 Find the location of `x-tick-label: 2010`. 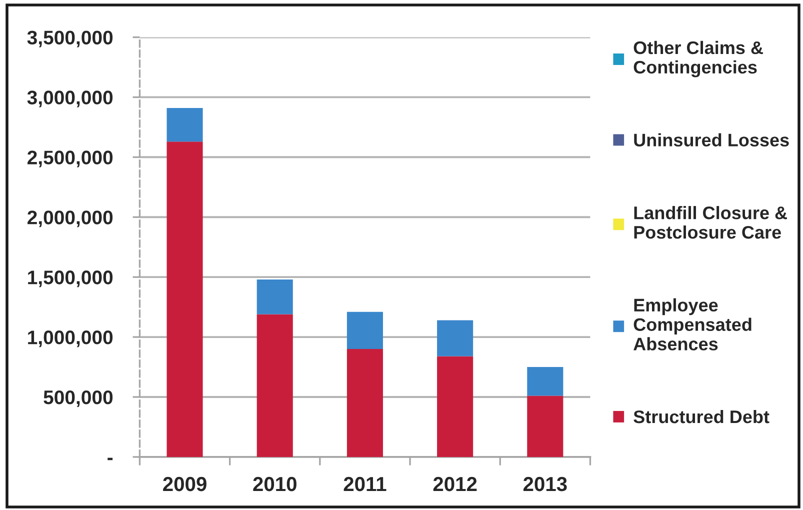

x-tick-label: 2010 is located at coordinates (274, 484).